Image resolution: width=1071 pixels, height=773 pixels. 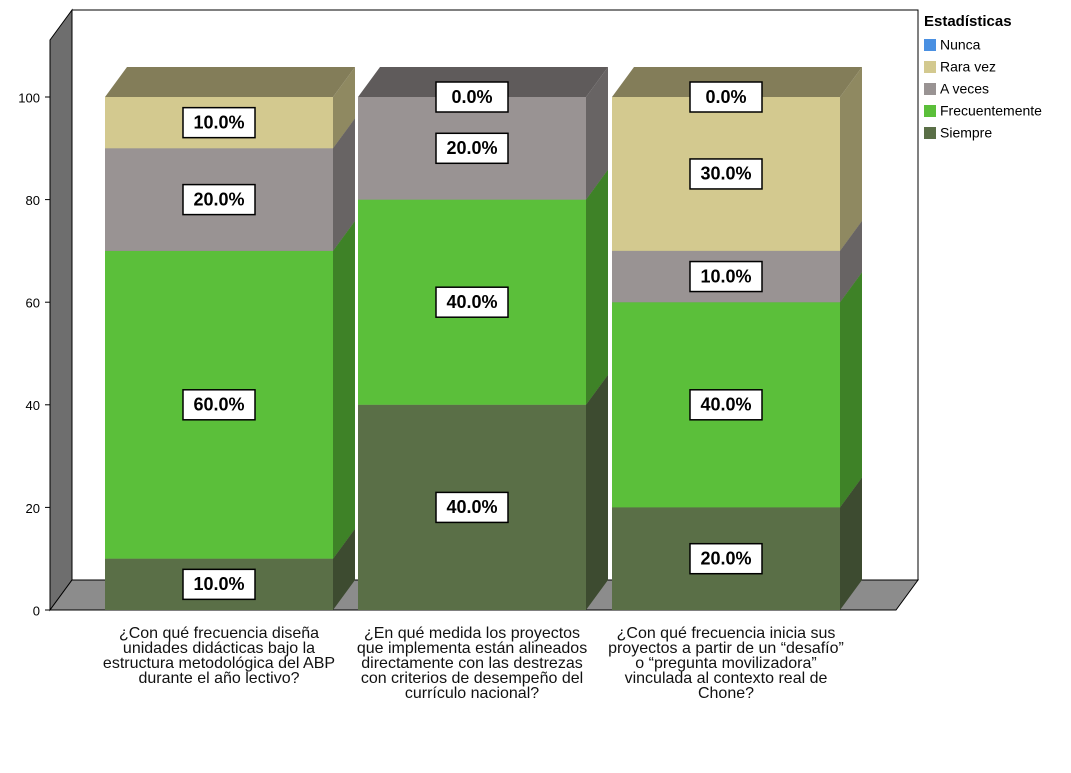 I want to click on value-label-text: 30.0%, so click(x=725, y=174).